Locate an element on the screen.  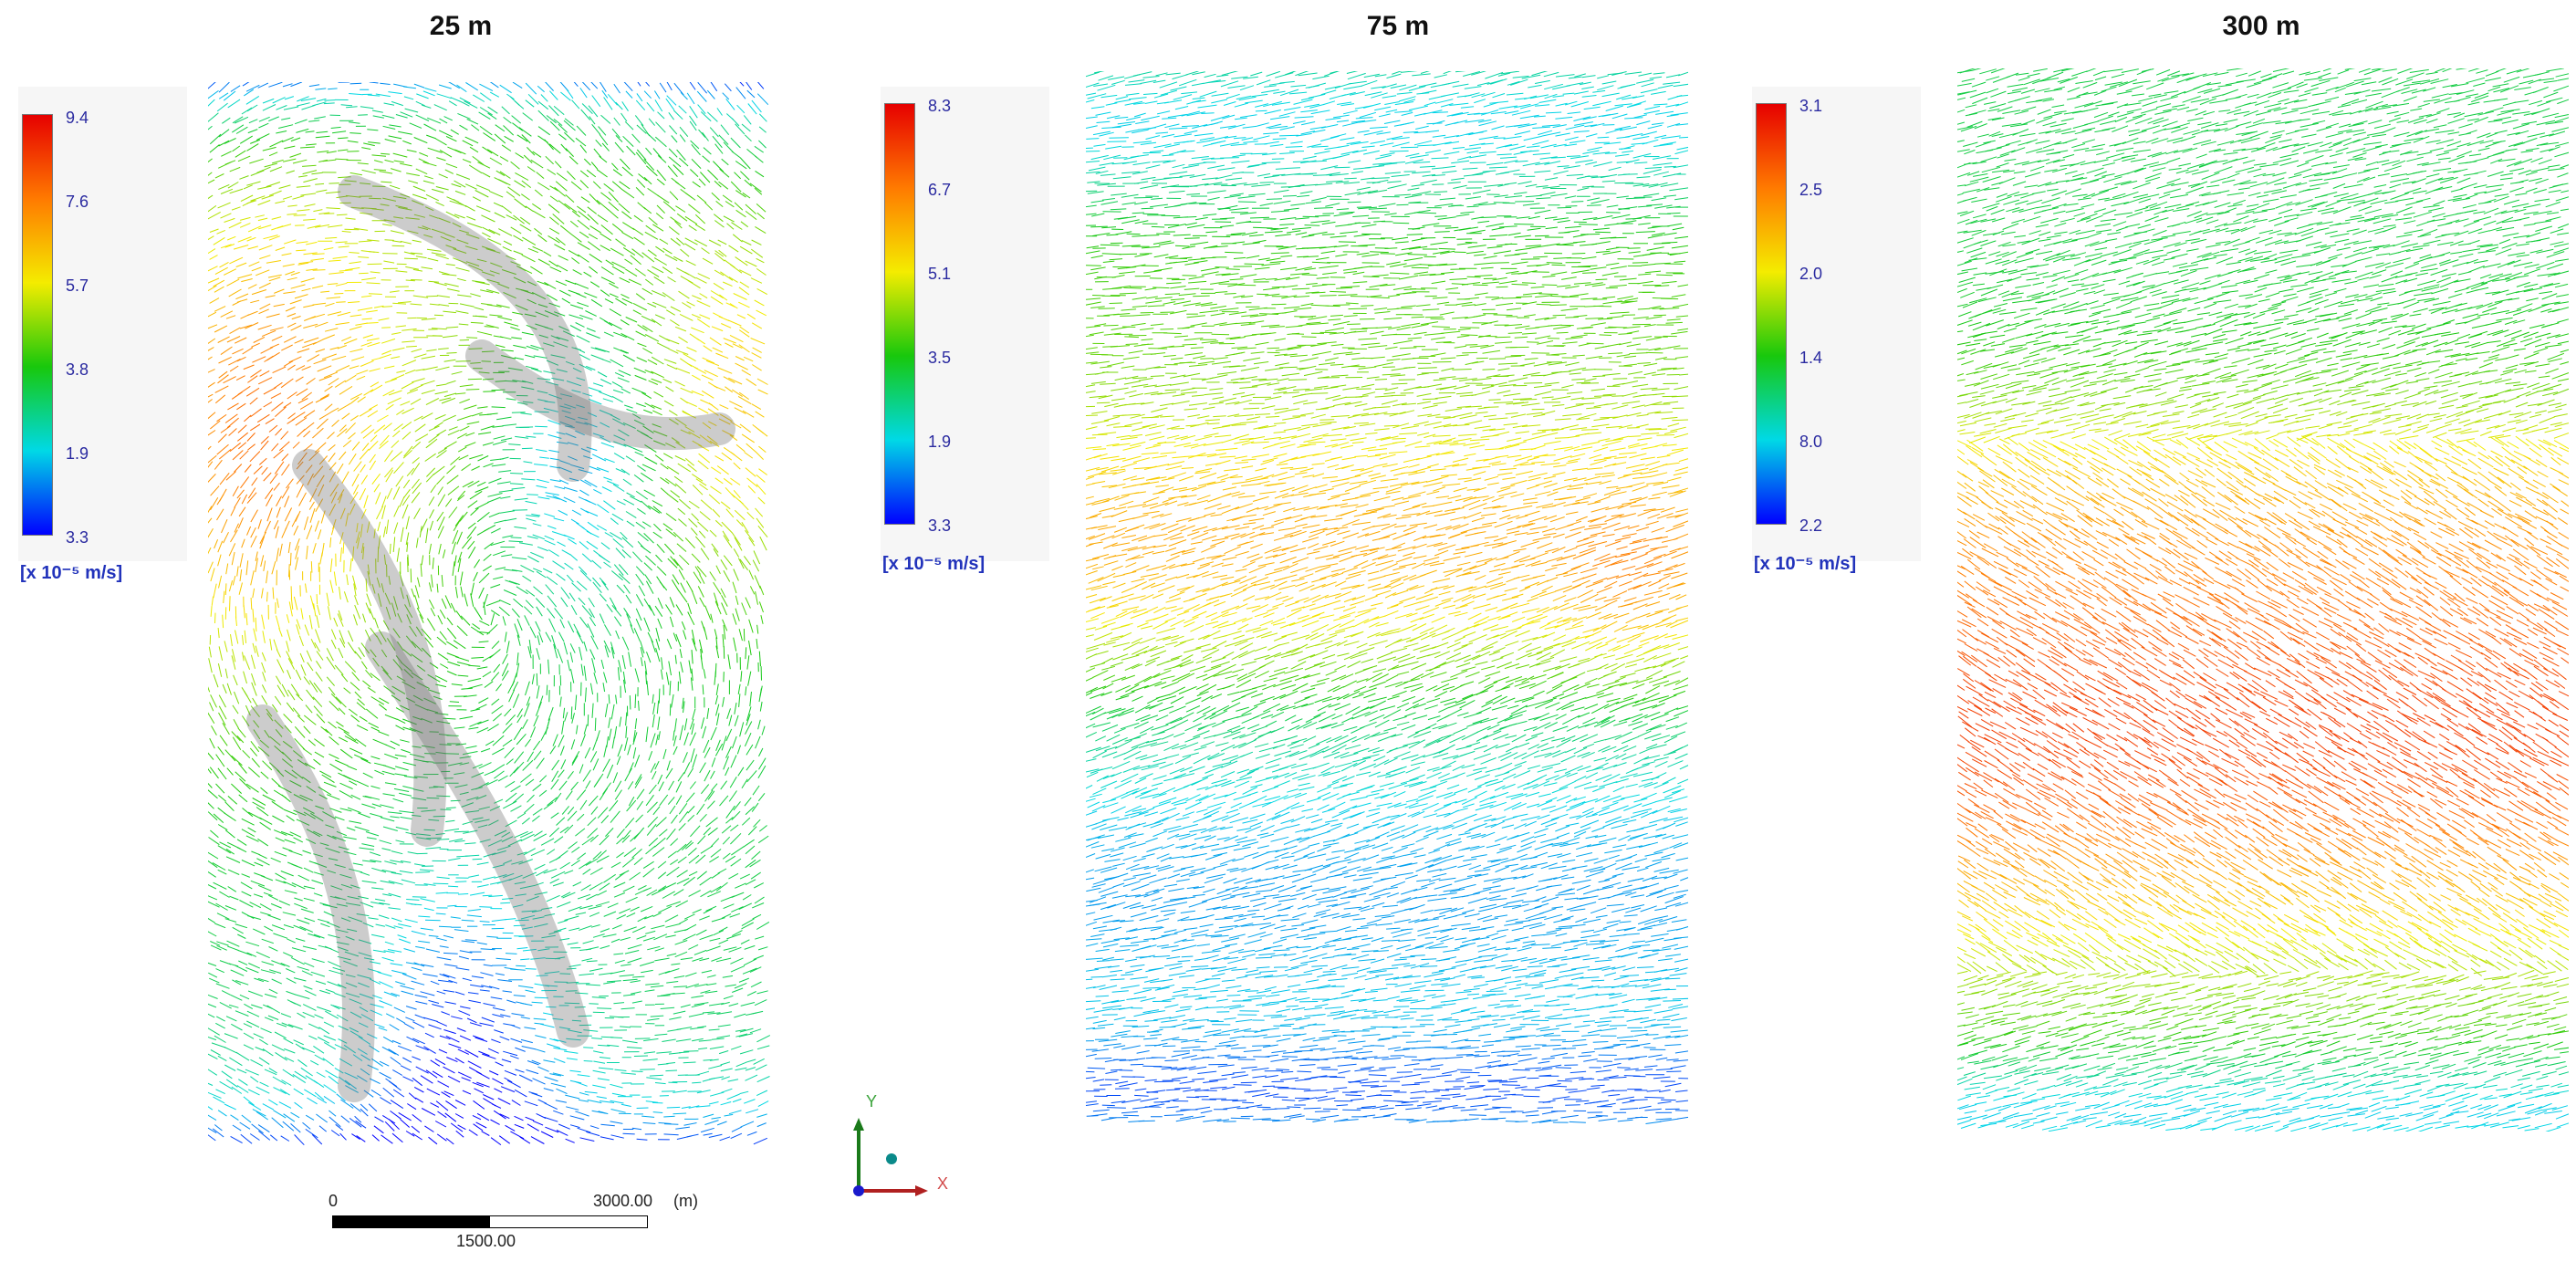
legend-1-tick: 3.3 is located at coordinates (77, 537).